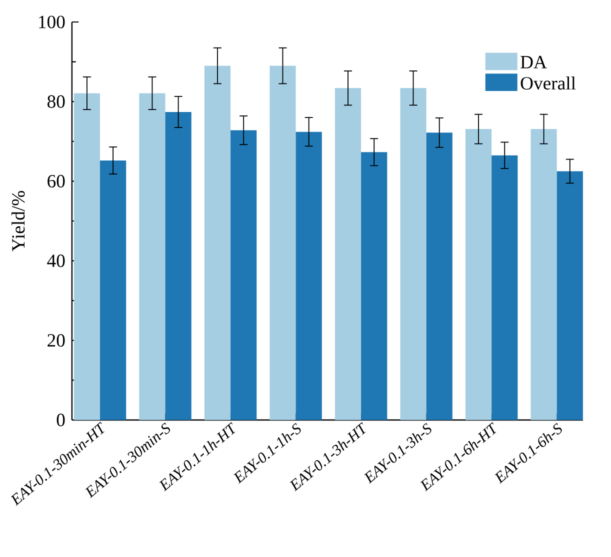  I want to click on legend-label: DA, so click(533, 62).